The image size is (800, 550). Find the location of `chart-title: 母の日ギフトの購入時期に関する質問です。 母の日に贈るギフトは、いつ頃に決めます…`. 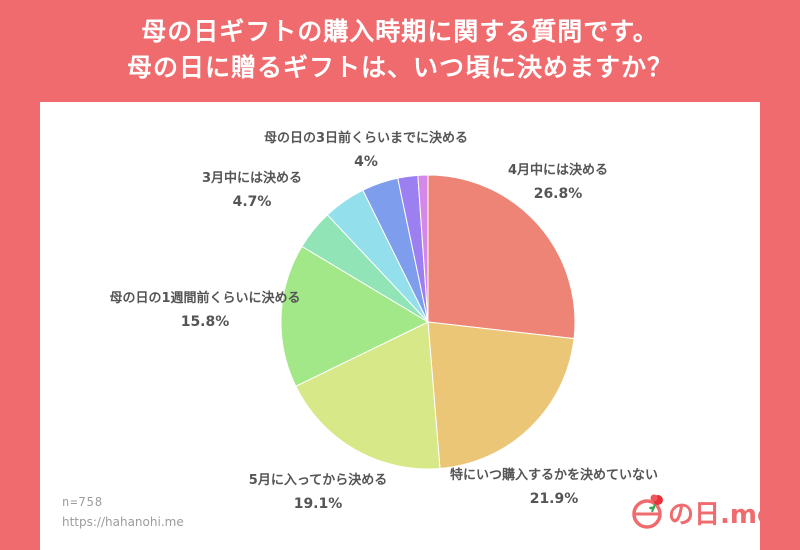

chart-title: 母の日ギフトの購入時期に関する質問です。 母の日に贈るギフトは、いつ頃に決めます… is located at coordinates (400, 50).